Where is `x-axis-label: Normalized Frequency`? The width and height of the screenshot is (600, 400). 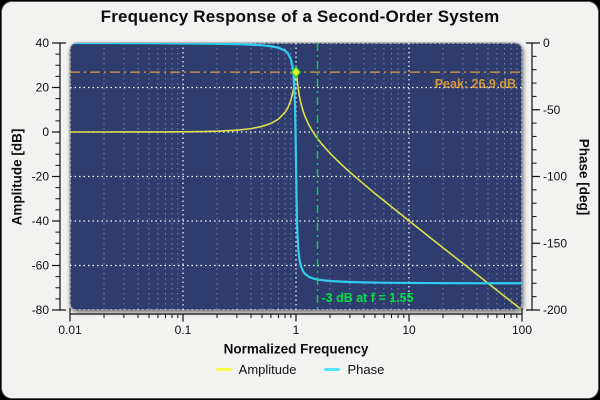
x-axis-label: Normalized Frequency is located at coordinates (296, 349).